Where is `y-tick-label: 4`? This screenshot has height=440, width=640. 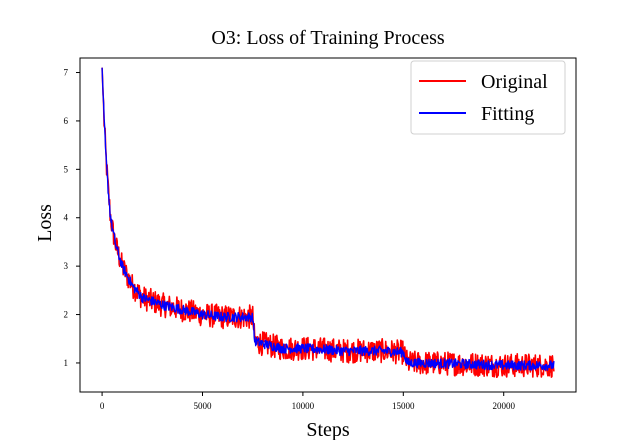 y-tick-label: 4 is located at coordinates (66, 218).